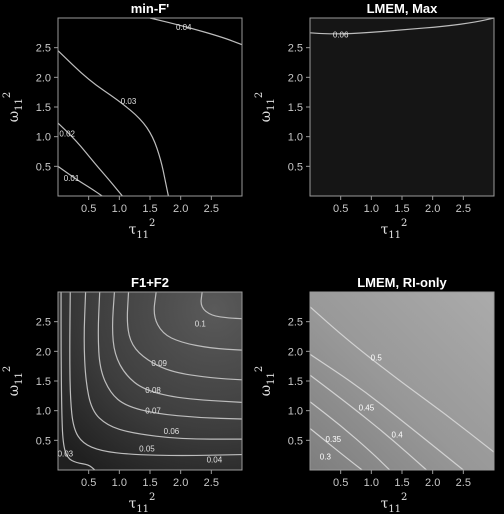 The width and height of the screenshot is (504, 514). What do you see at coordinates (67, 134) in the screenshot?
I see `contour-label: 0.02` at bounding box center [67, 134].